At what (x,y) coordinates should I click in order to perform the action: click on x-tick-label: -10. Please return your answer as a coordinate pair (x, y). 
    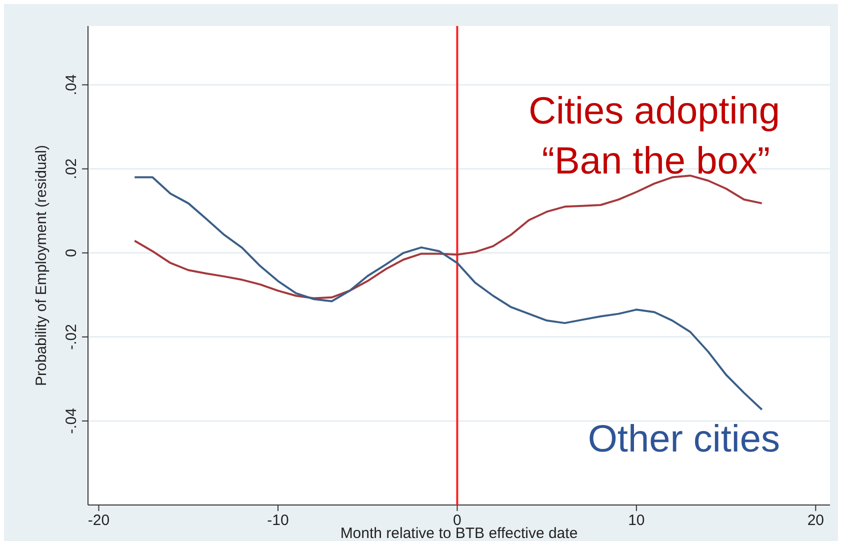
    Looking at the image, I should click on (278, 520).